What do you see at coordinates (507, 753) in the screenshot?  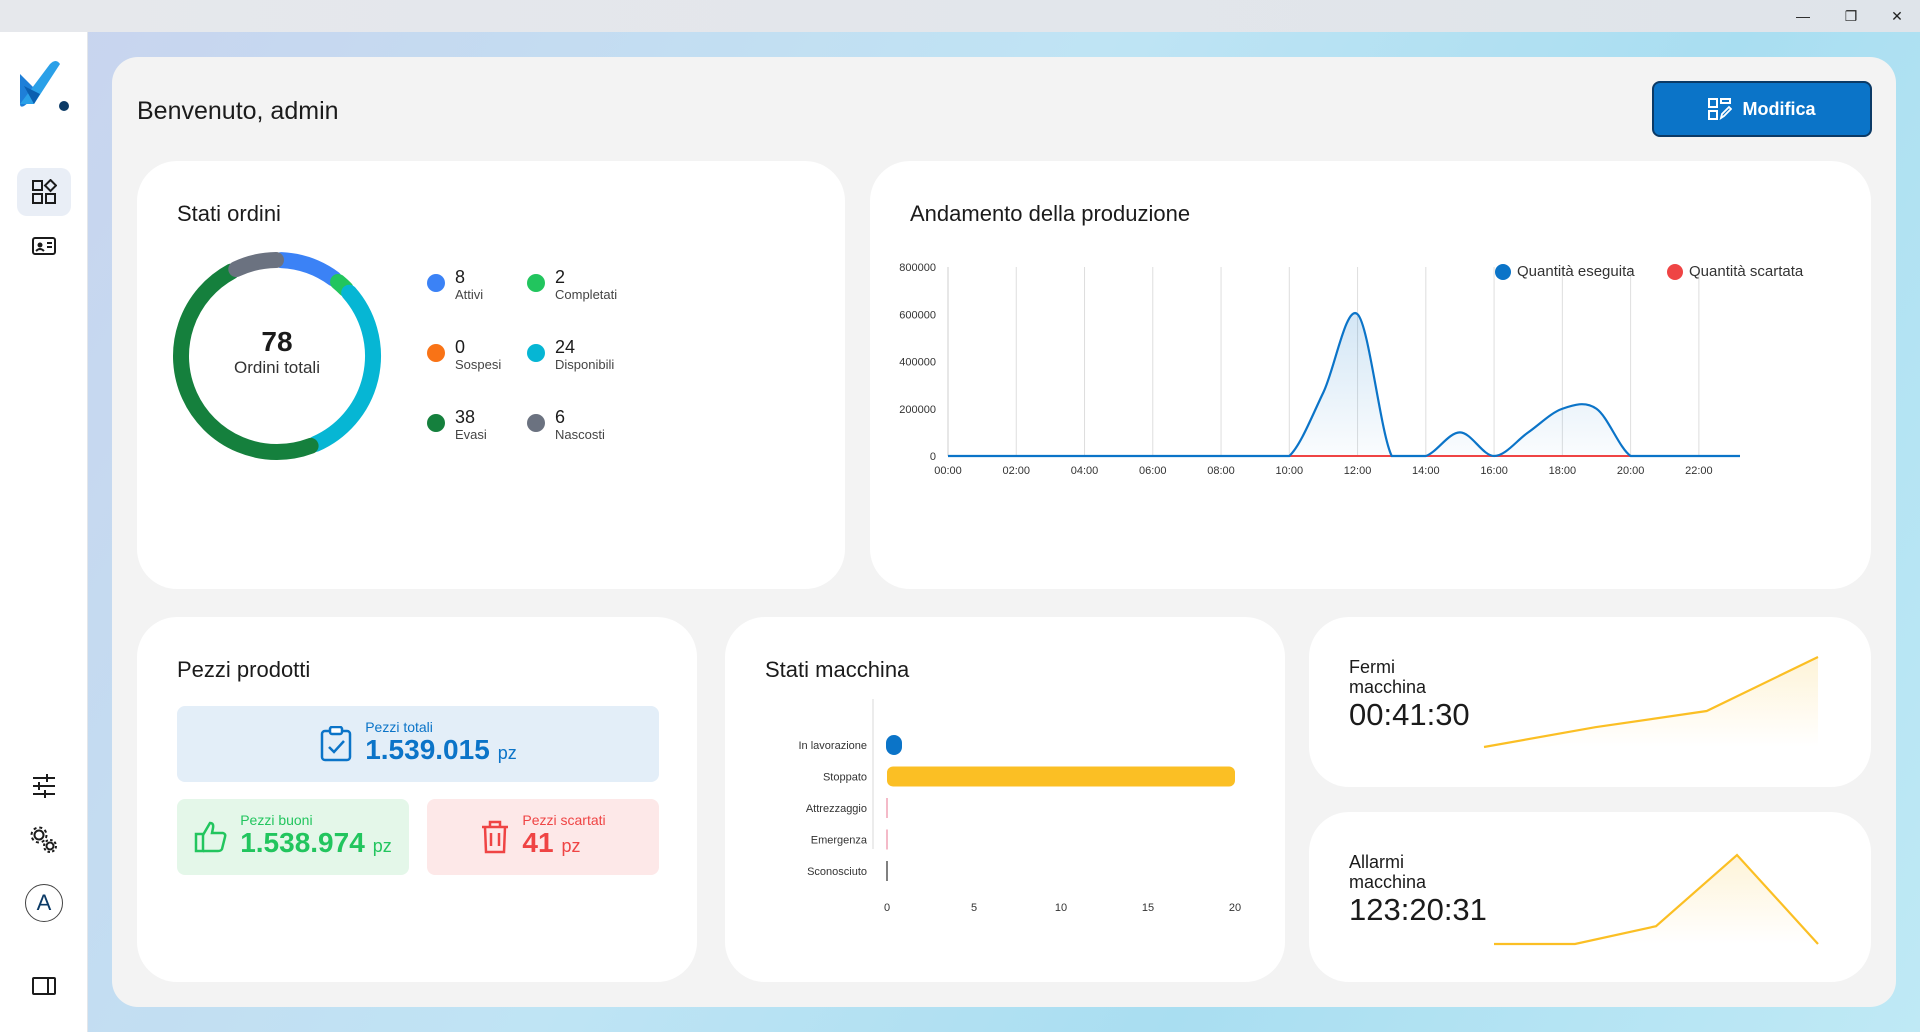 I see `pieces-total-unit: pz` at bounding box center [507, 753].